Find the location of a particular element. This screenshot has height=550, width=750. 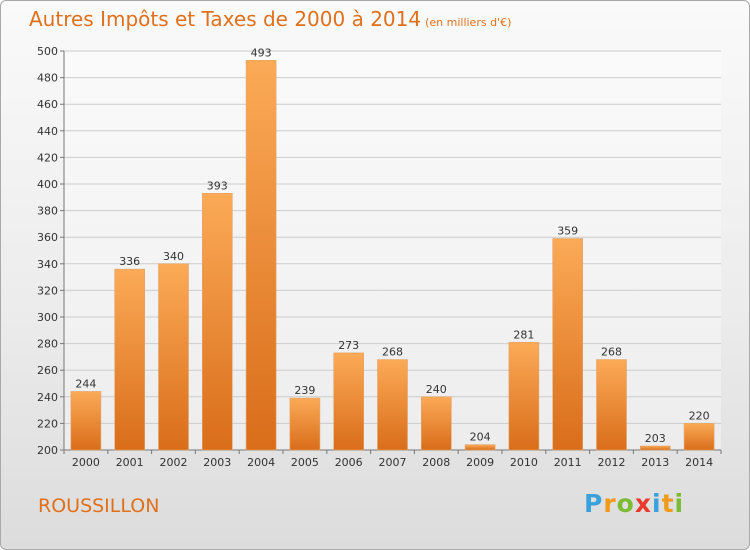

logo-letter: o is located at coordinates (625, 503).